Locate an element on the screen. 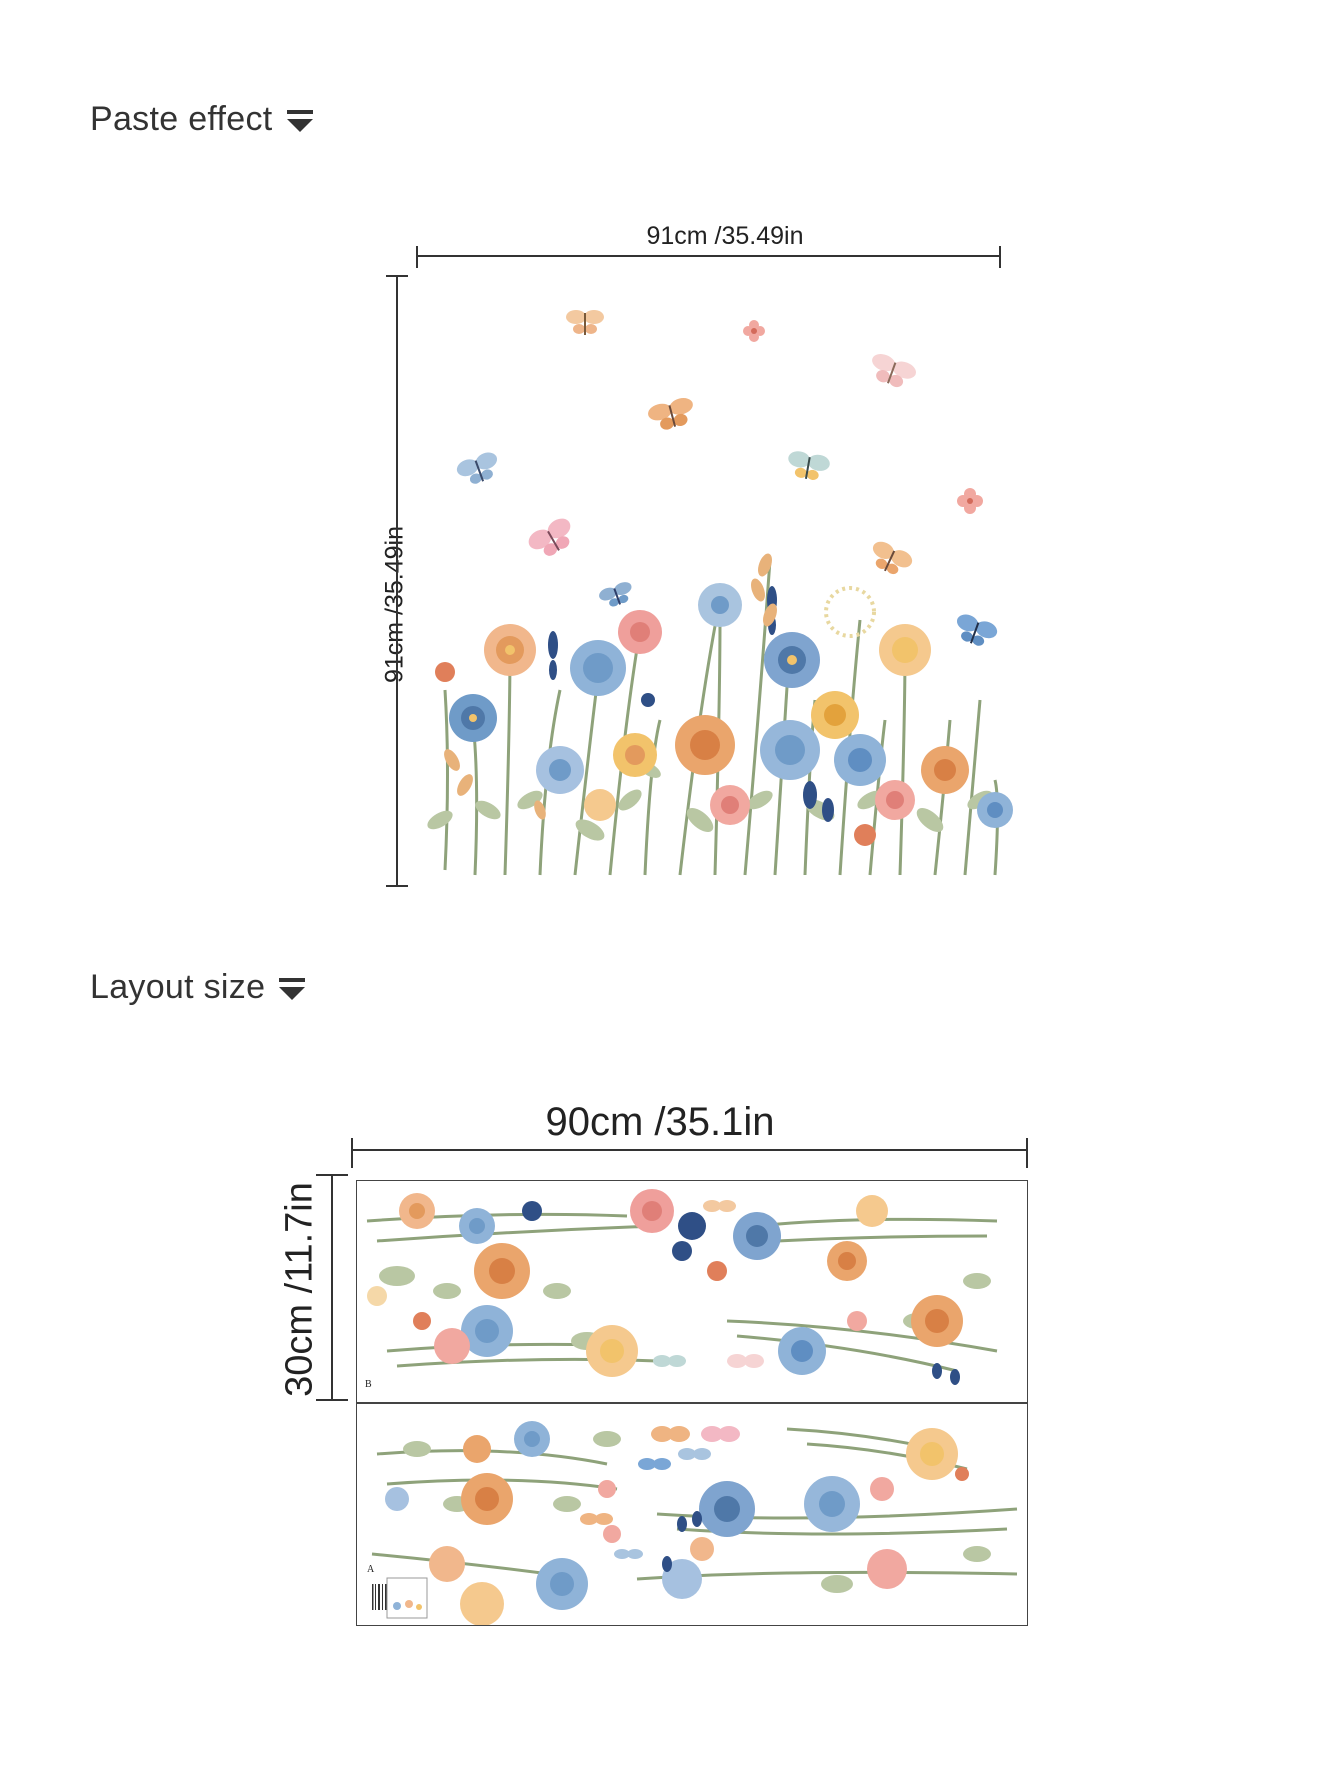 This screenshot has width=1340, height=1785. sticker-sheet-a: A is located at coordinates (692, 1514).